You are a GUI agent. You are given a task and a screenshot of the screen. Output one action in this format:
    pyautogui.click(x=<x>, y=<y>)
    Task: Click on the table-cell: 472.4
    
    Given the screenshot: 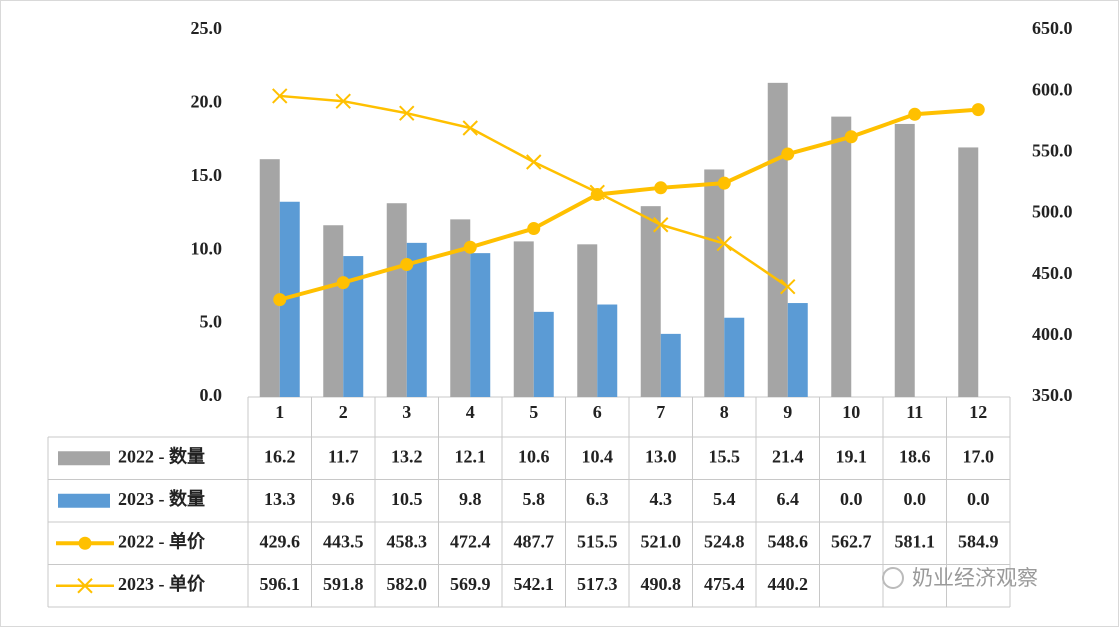 What is the action you would take?
    pyautogui.click(x=470, y=541)
    